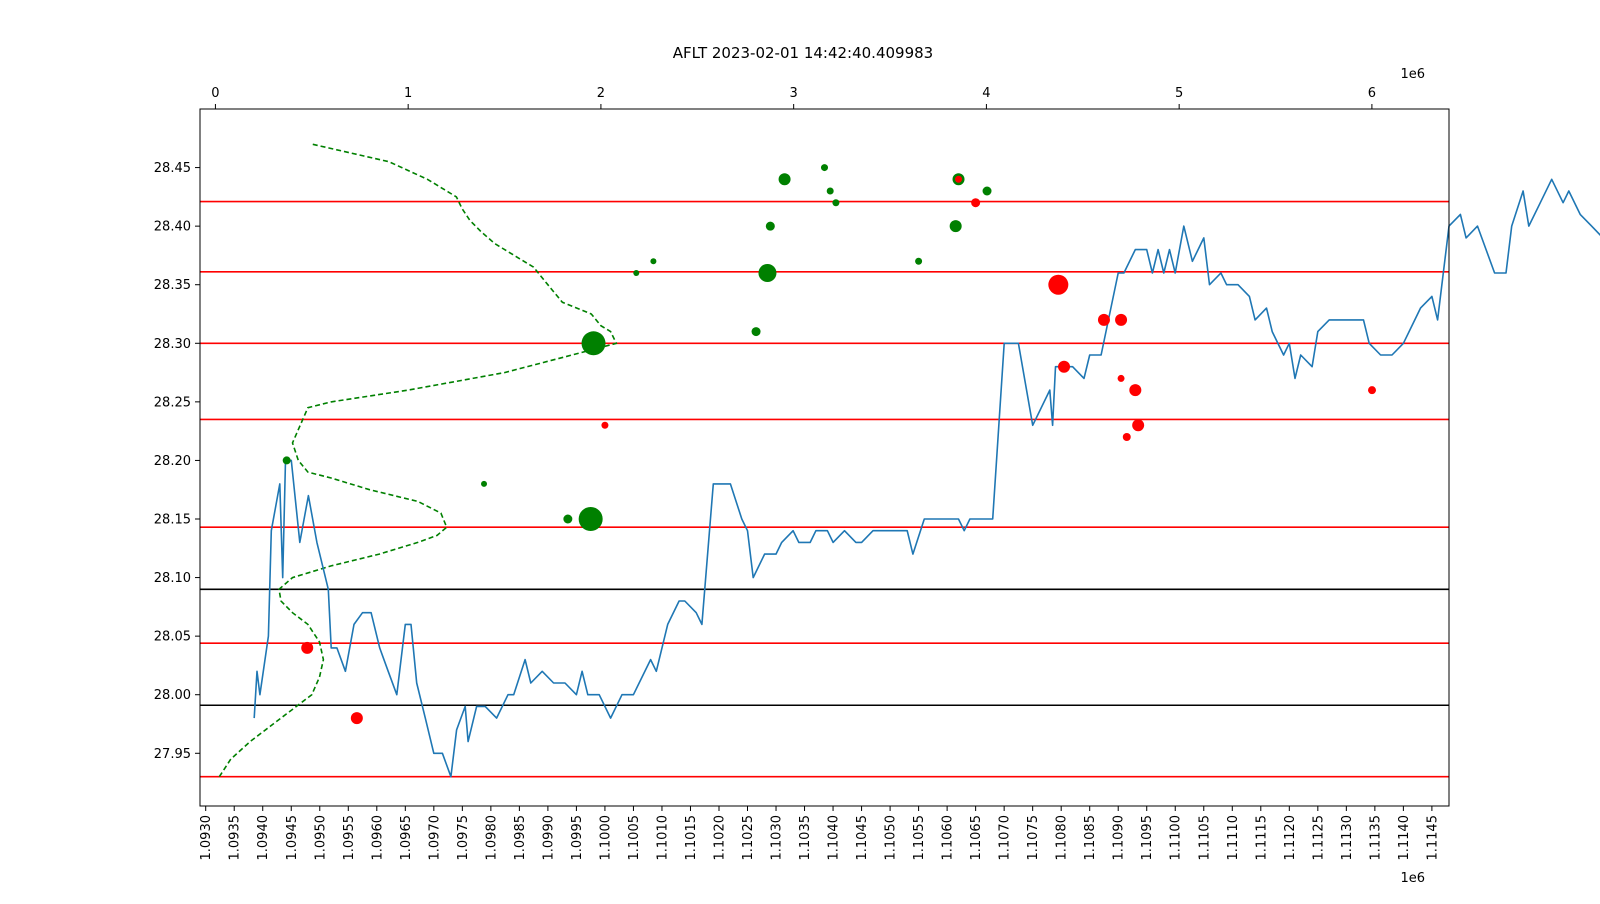  I want to click on x-tick-label: 1.1115, so click(1261, 838).